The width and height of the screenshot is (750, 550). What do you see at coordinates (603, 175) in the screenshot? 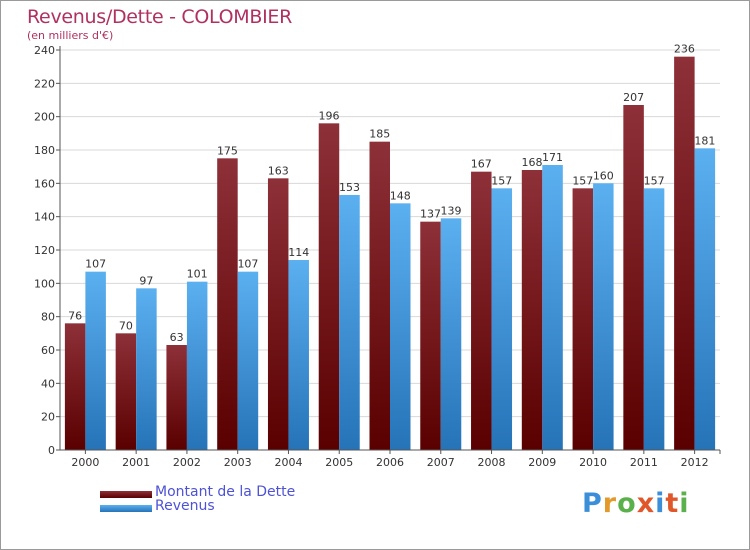
I see `data-label-revenus: 160` at bounding box center [603, 175].